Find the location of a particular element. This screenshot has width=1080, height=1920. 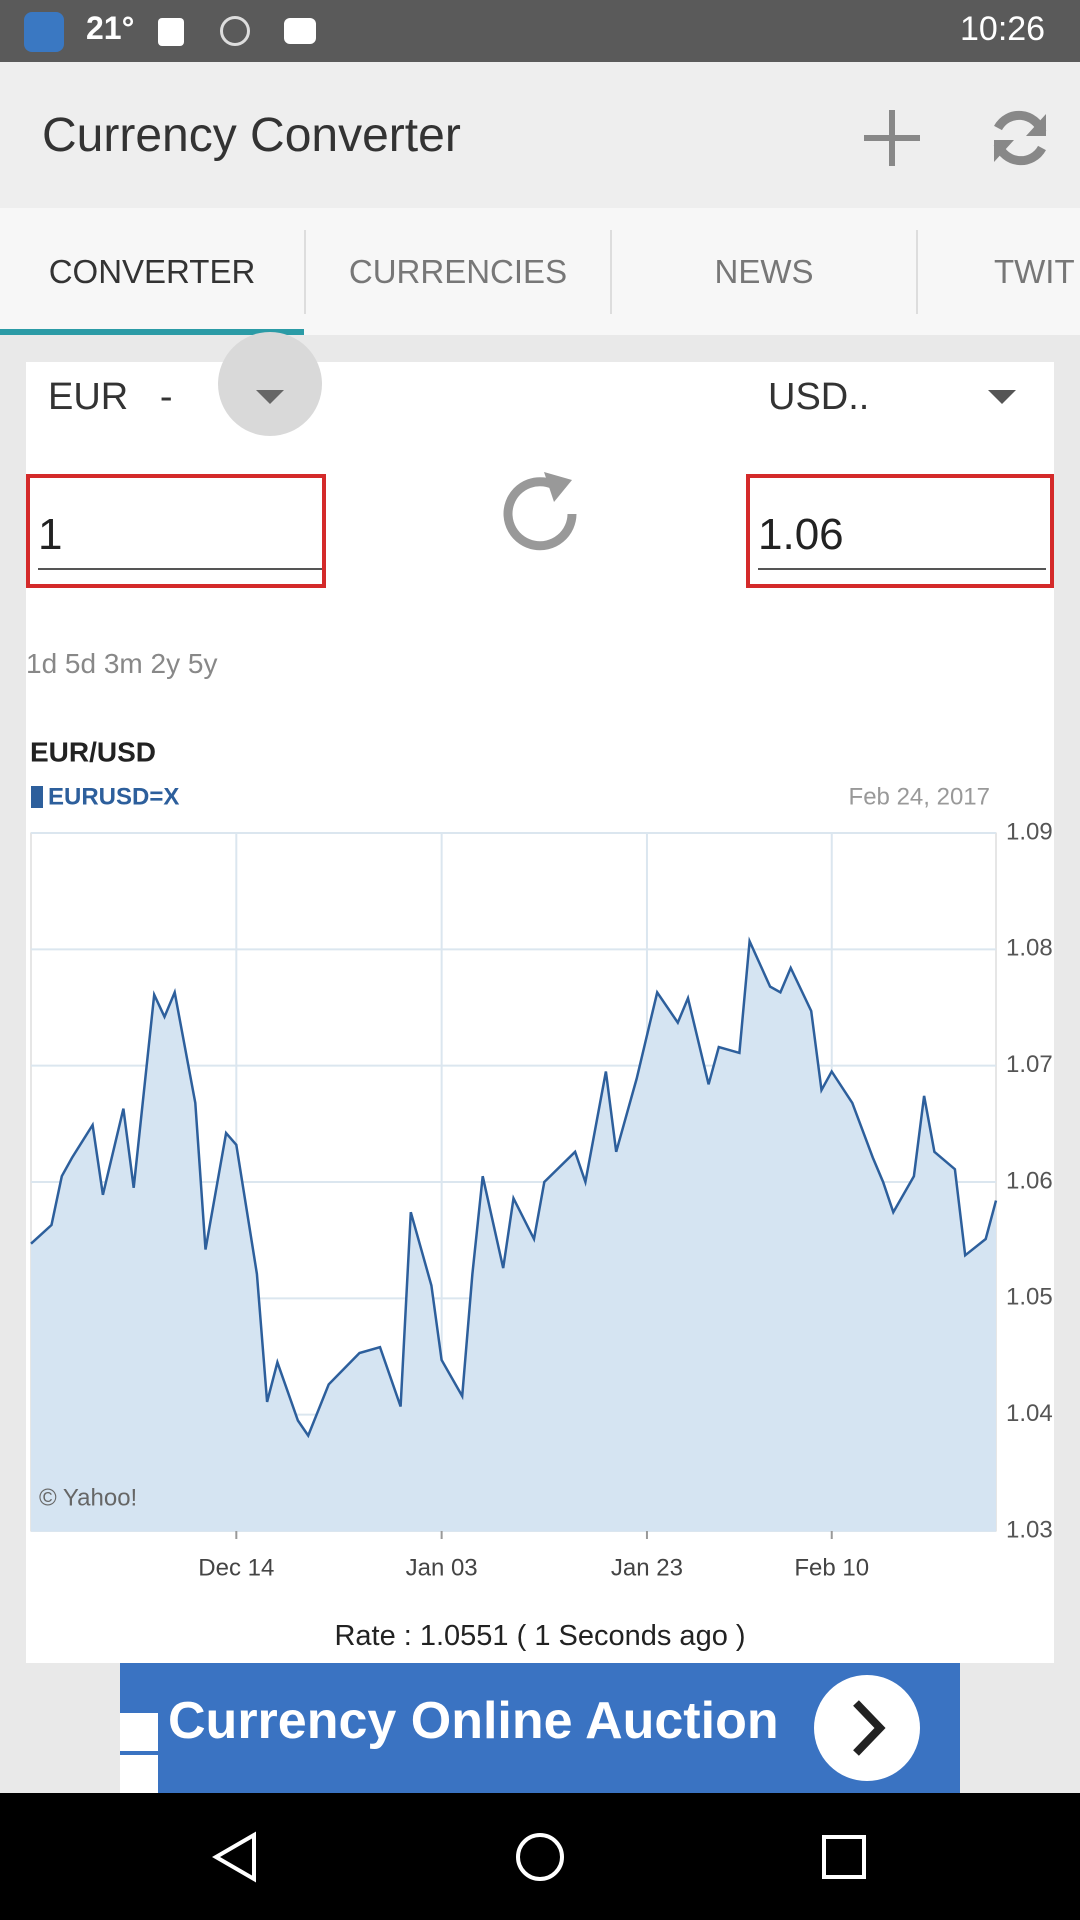

result-input: 1.06 is located at coordinates (900, 531).